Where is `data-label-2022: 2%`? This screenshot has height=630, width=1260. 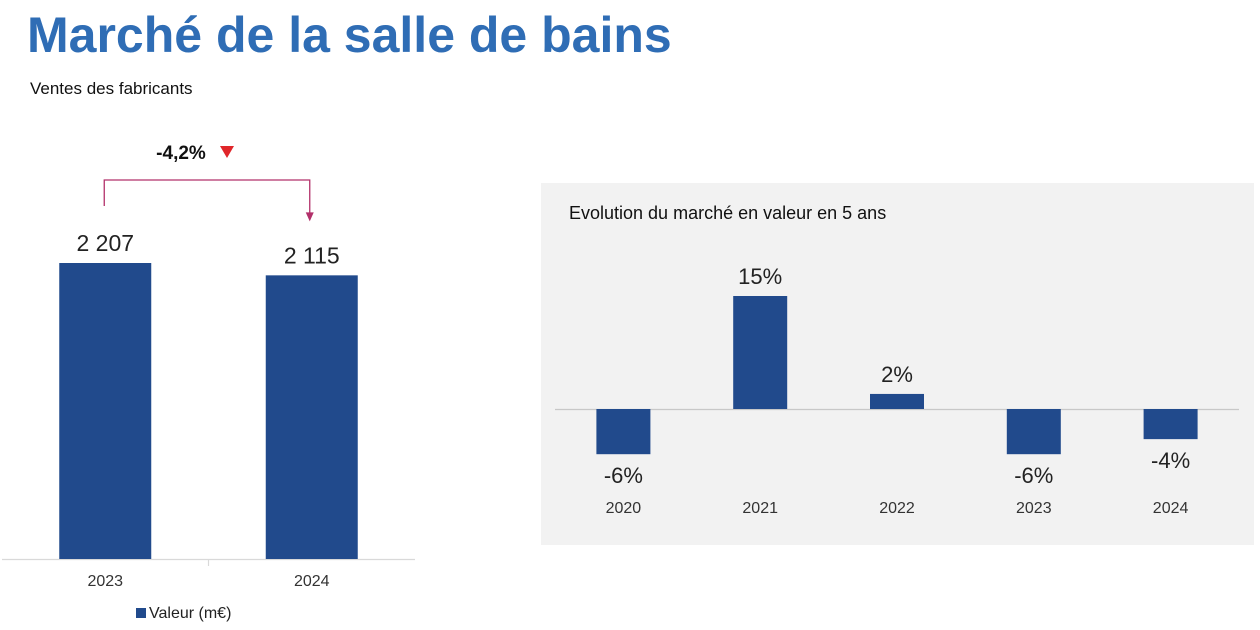
data-label-2022: 2% is located at coordinates (897, 374).